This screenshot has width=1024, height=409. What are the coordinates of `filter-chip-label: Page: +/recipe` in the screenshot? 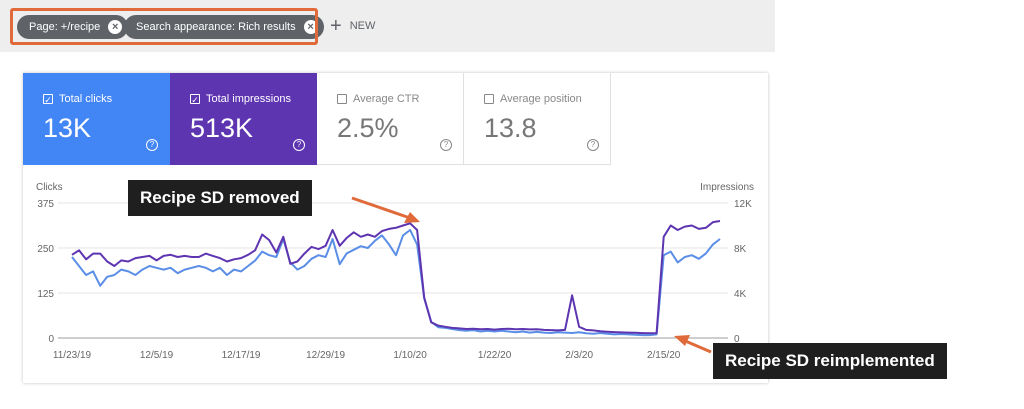 It's located at (65, 27).